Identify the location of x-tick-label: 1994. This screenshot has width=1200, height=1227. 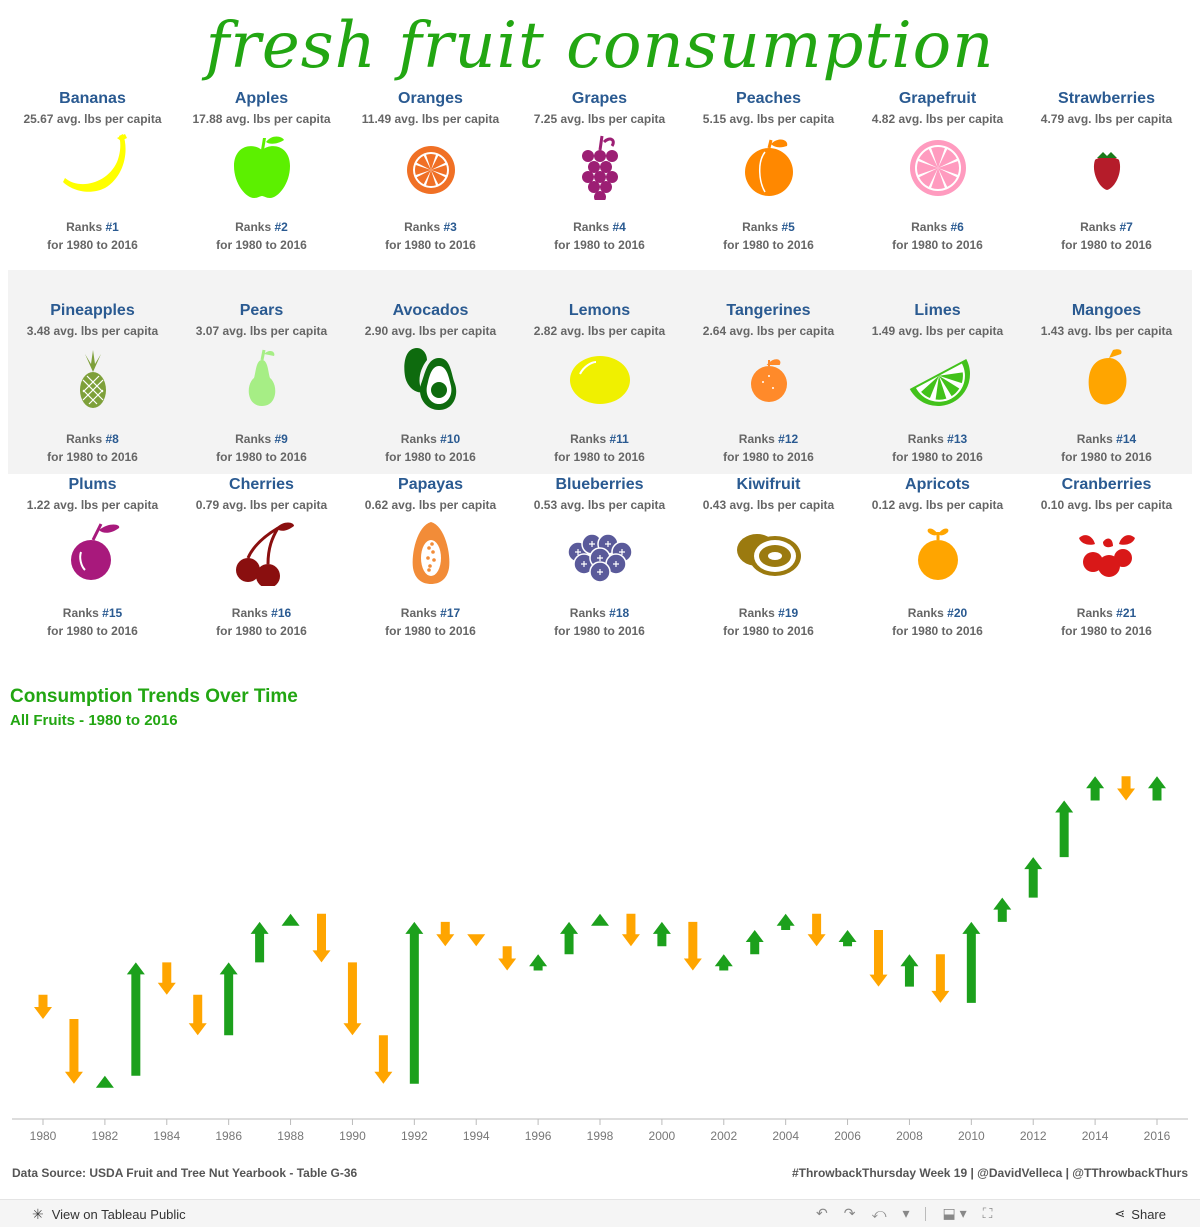
(476, 1136).